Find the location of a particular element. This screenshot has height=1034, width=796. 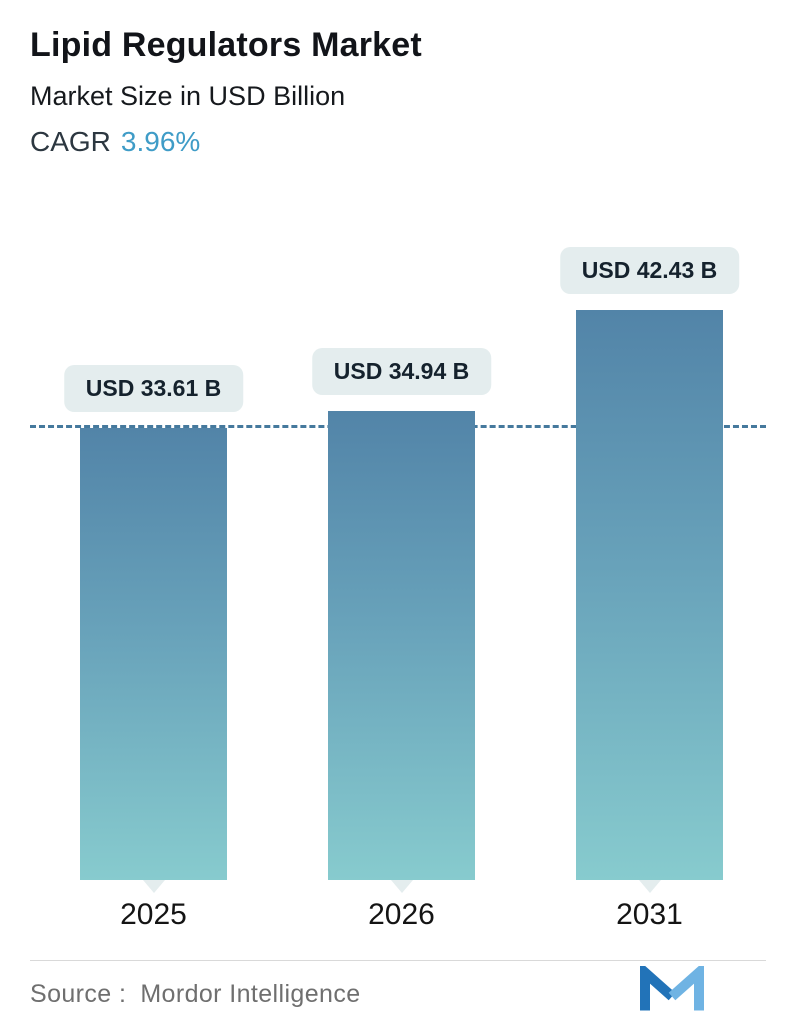

mordor-intelligence-logo is located at coordinates (672, 988).